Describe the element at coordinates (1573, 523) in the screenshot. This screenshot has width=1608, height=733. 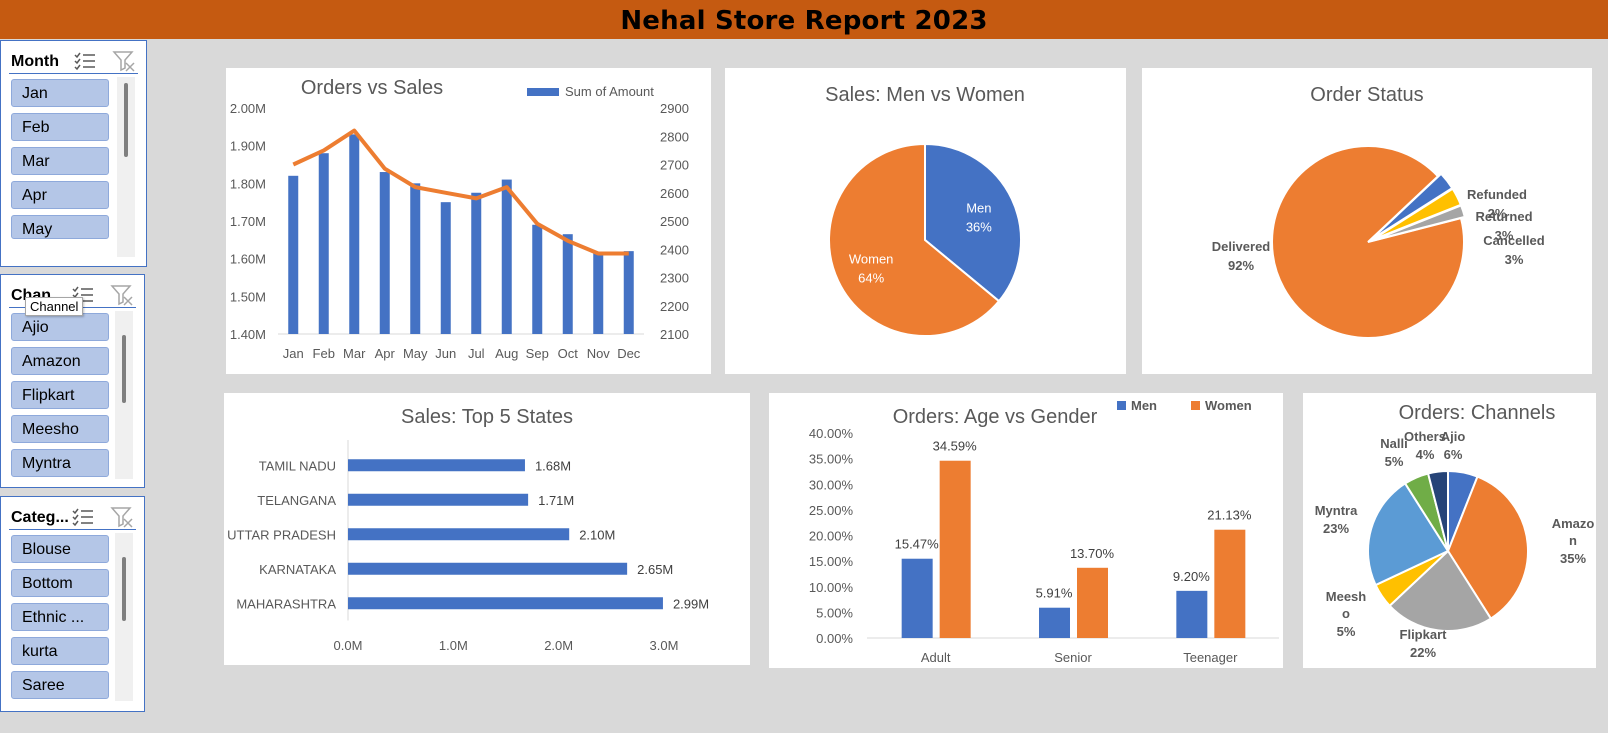
I see `slice-label-part: Amazo` at that location.